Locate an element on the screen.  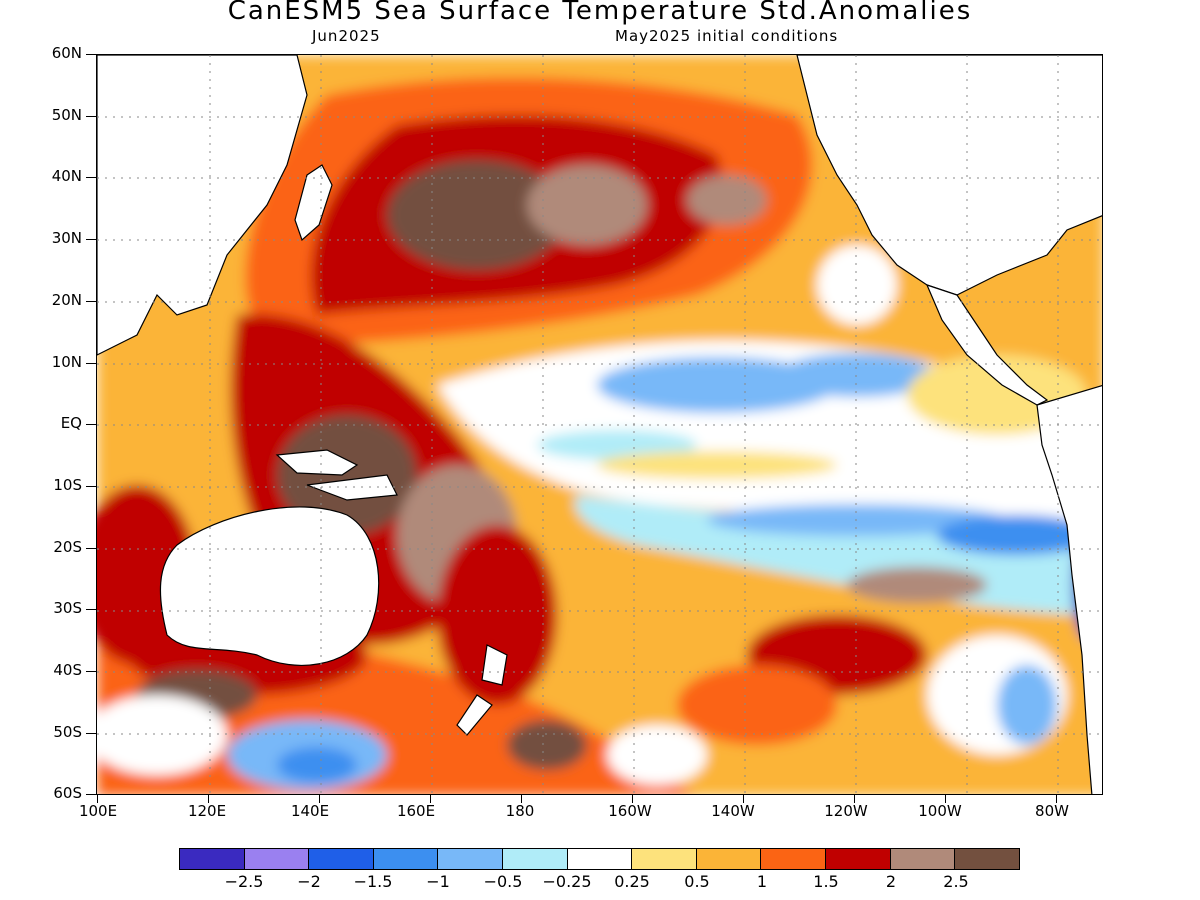
colorbar-label: −2.5 is located at coordinates (244, 881).